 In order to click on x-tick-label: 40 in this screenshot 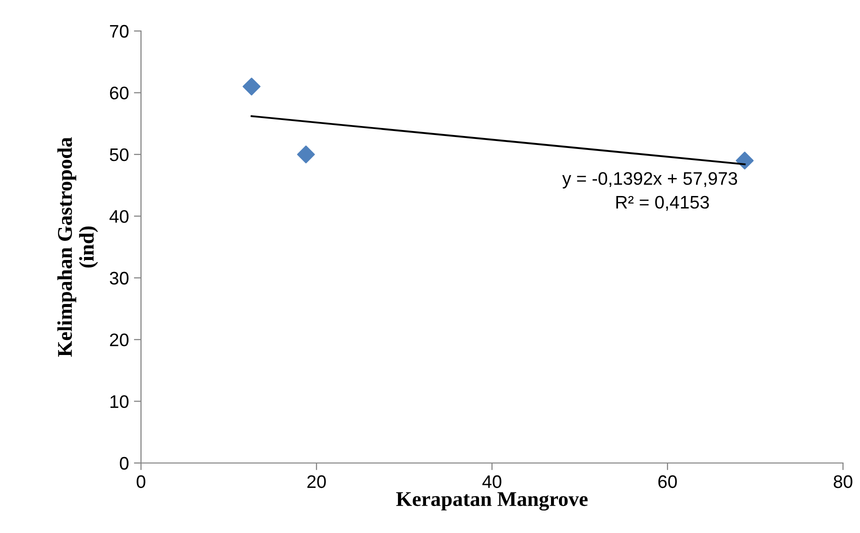, I will do `click(492, 481)`.